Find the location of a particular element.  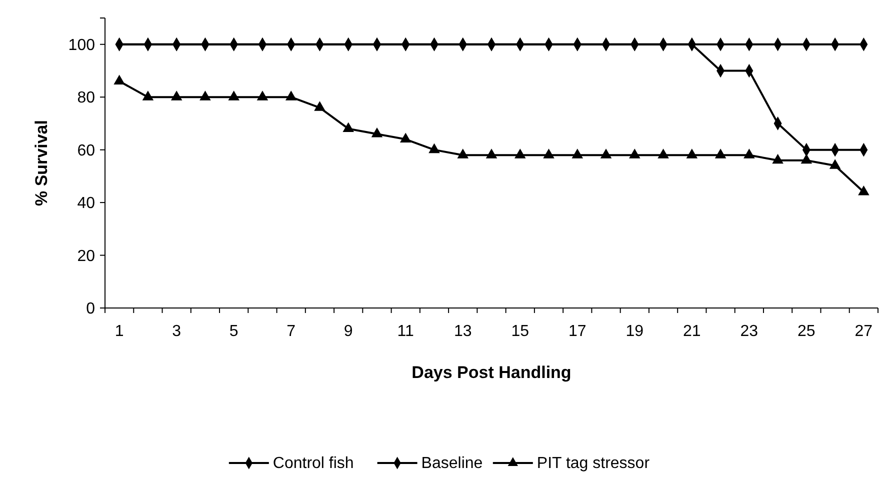

x-tick-label: 23 is located at coordinates (749, 331).